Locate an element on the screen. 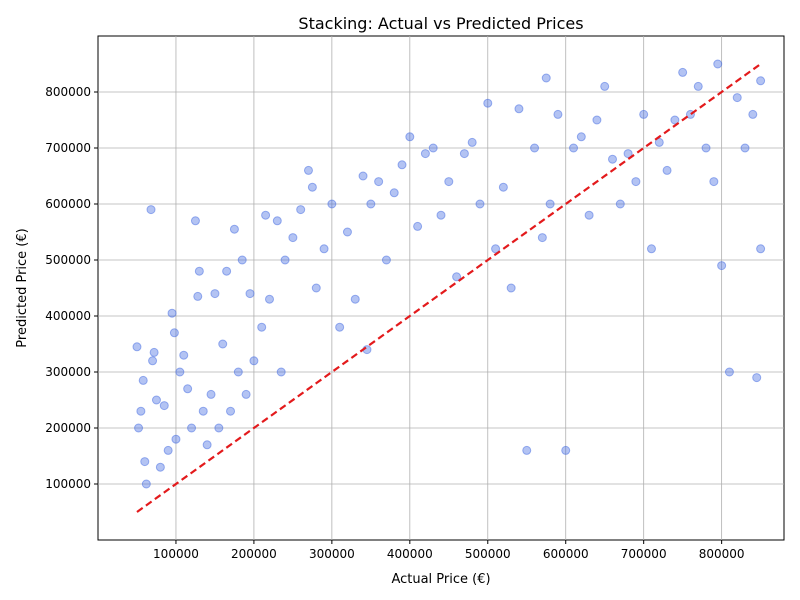 This screenshot has height=600, width=800. y-tick-label: 100000 is located at coordinates (68, 484).